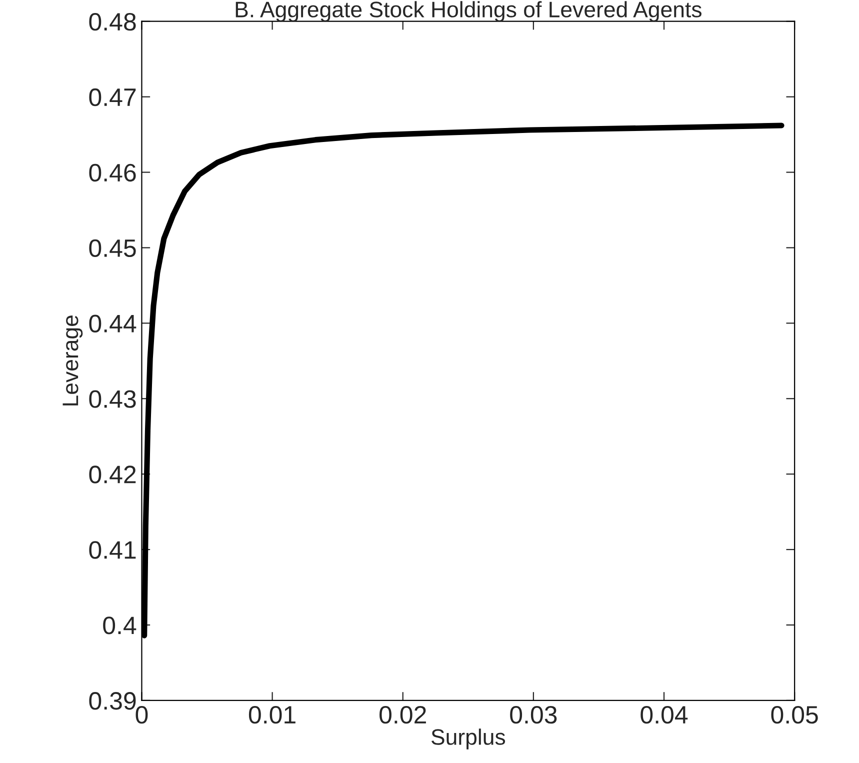  Describe the element at coordinates (112, 248) in the screenshot. I see `y-tick-label: 0.45` at that location.